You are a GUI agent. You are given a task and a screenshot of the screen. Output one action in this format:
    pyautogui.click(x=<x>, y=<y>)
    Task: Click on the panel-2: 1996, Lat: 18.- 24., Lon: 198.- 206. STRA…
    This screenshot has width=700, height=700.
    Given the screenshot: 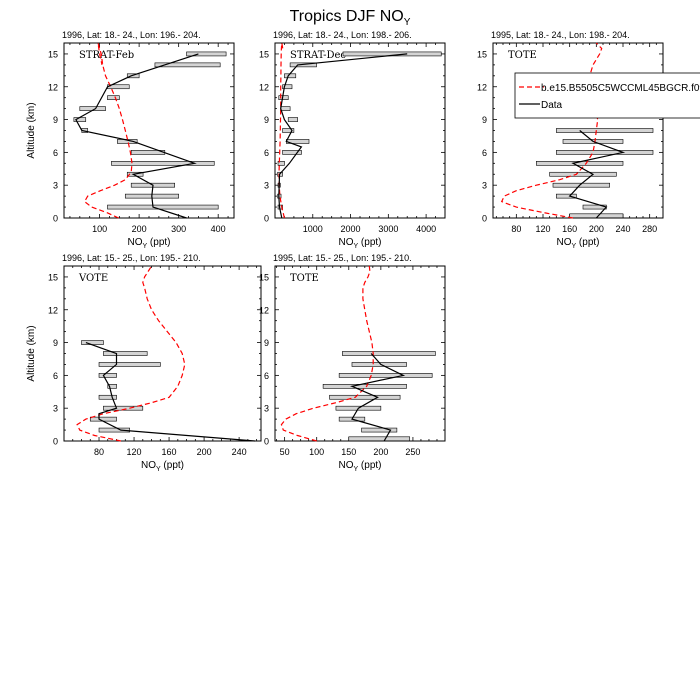 What is the action you would take?
    pyautogui.click(x=352, y=140)
    